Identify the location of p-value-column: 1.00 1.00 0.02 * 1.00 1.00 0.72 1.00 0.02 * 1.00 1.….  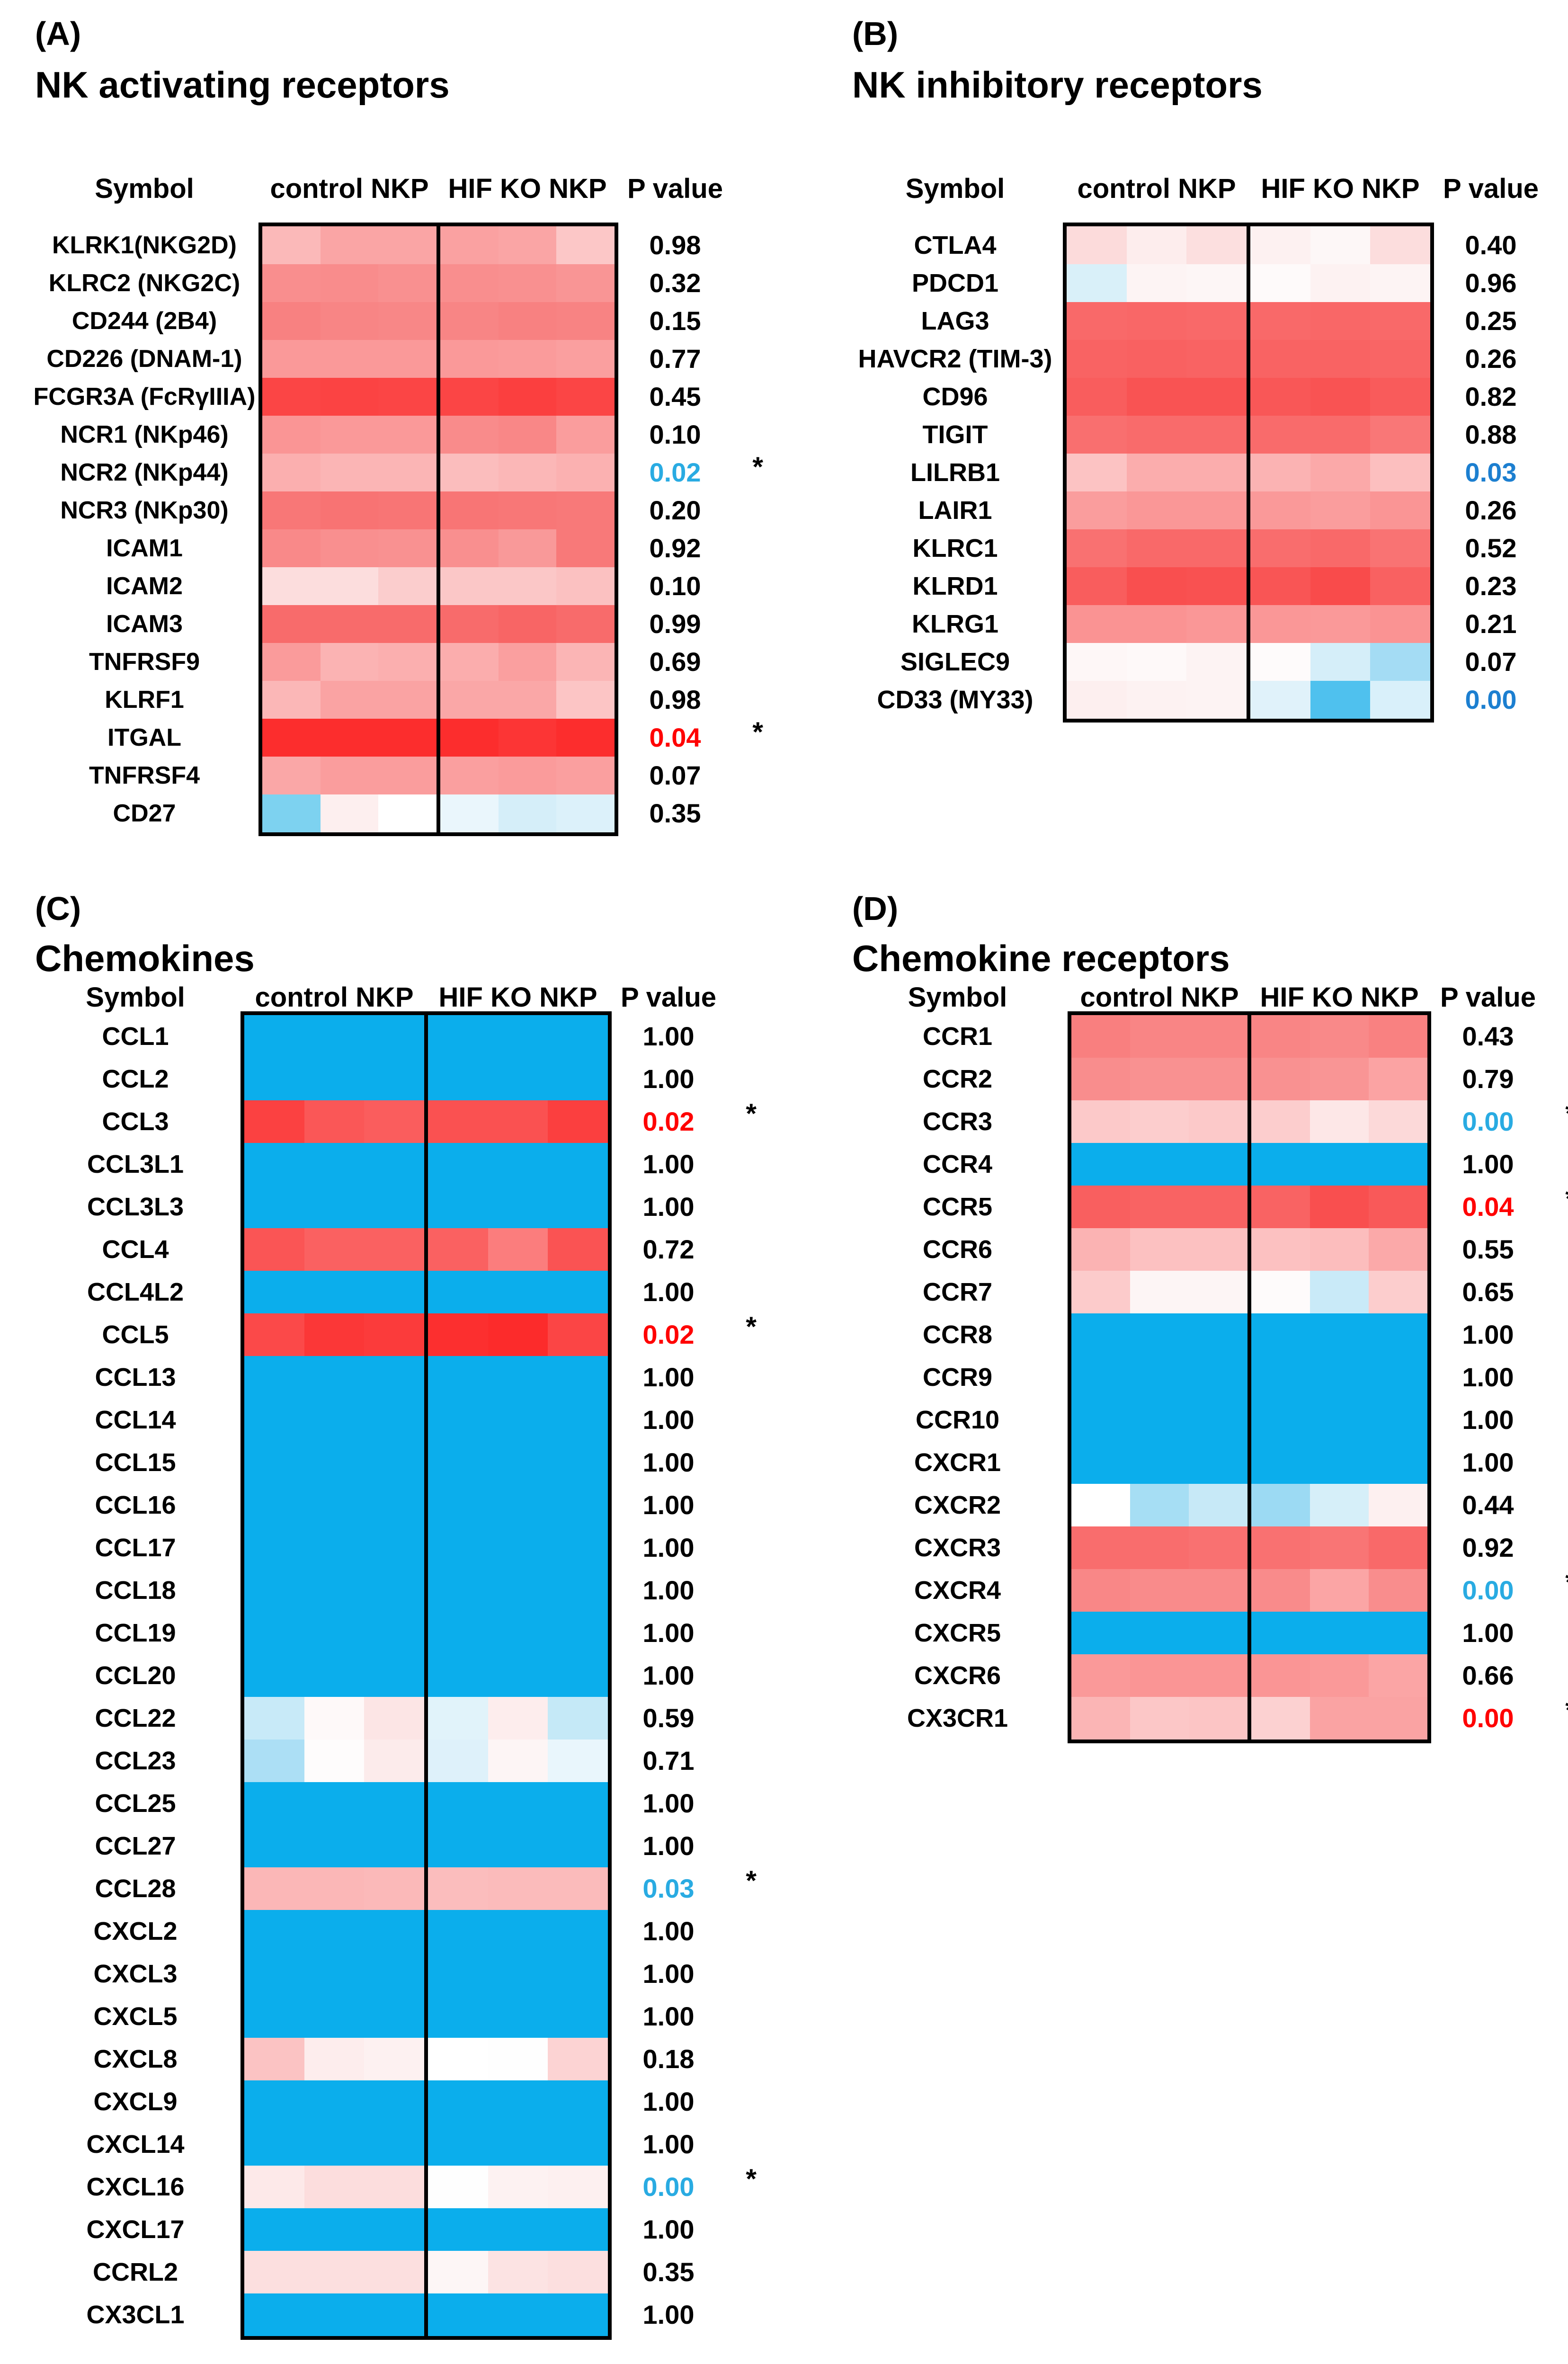
(684, 1675).